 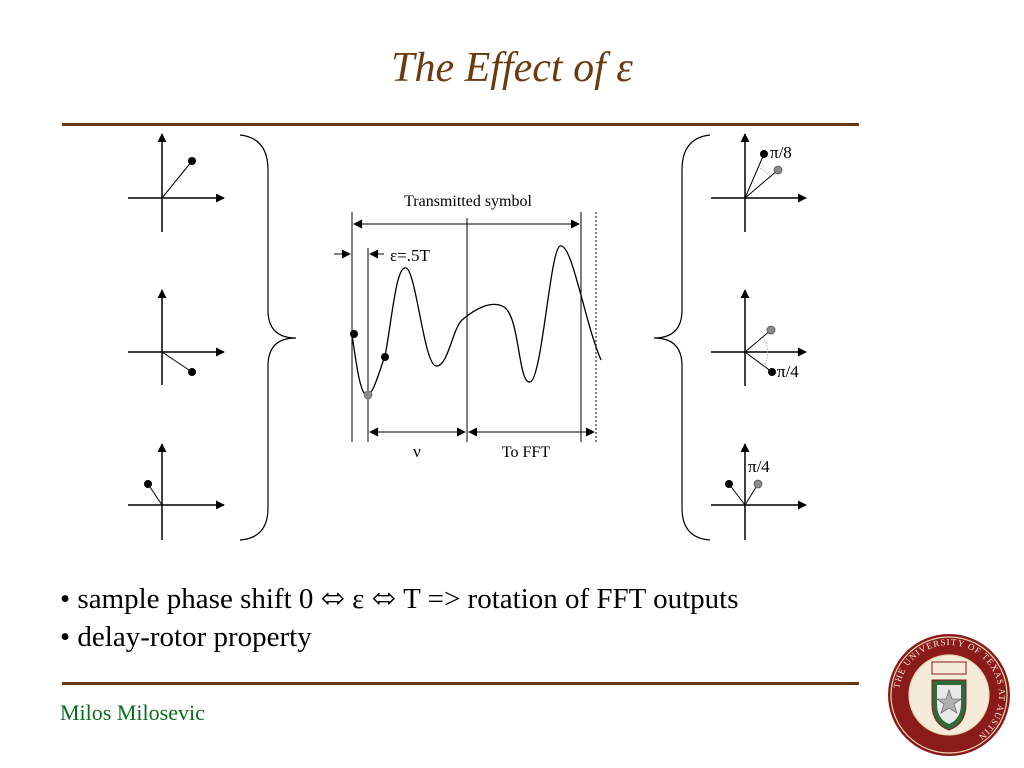 I want to click on bottom-rule, so click(x=460, y=683).